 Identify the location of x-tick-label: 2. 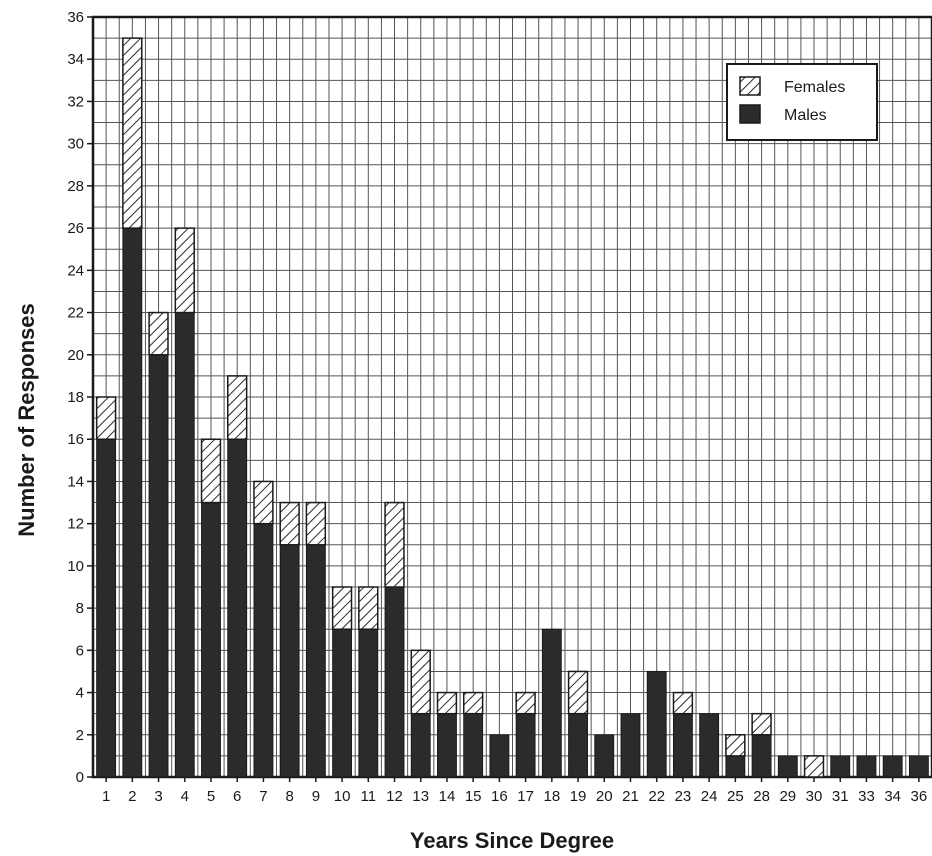
(132, 796).